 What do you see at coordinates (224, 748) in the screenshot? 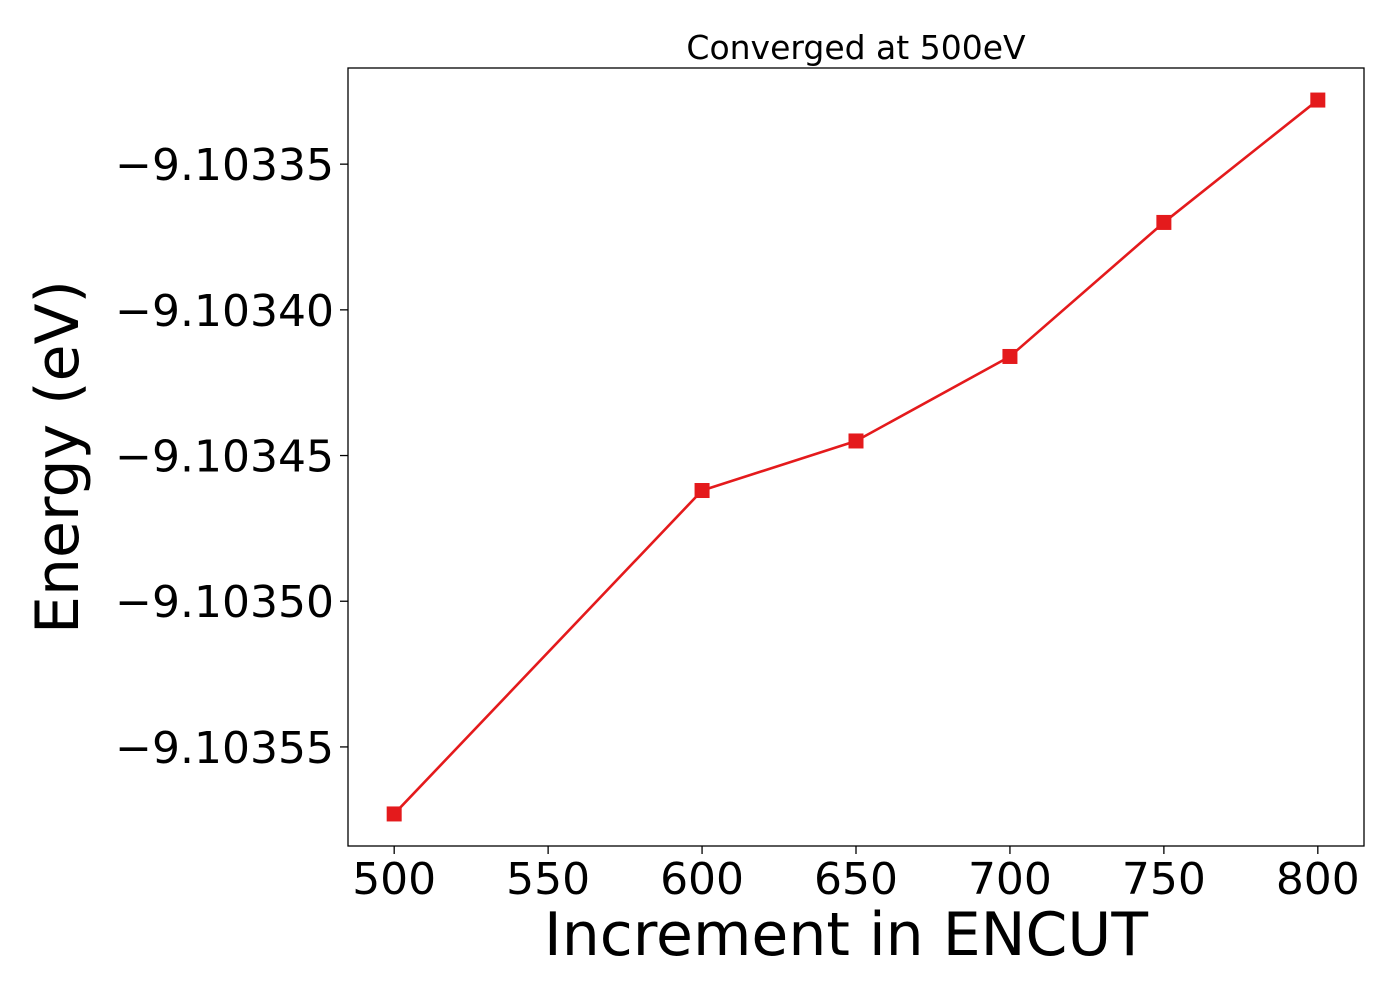
I see `y-tick-label-0: −9.10355` at bounding box center [224, 748].